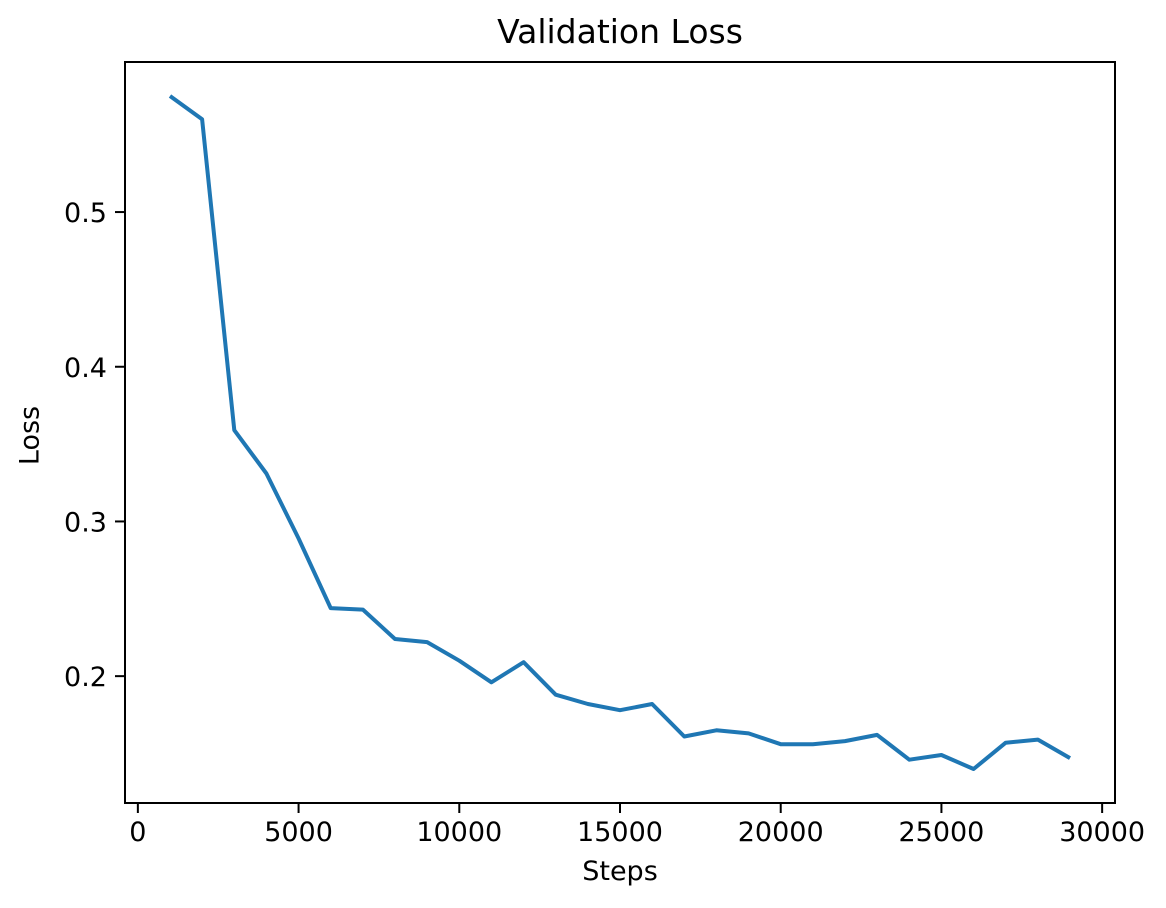  I want to click on x-tick-label: 5000, so click(298, 832).